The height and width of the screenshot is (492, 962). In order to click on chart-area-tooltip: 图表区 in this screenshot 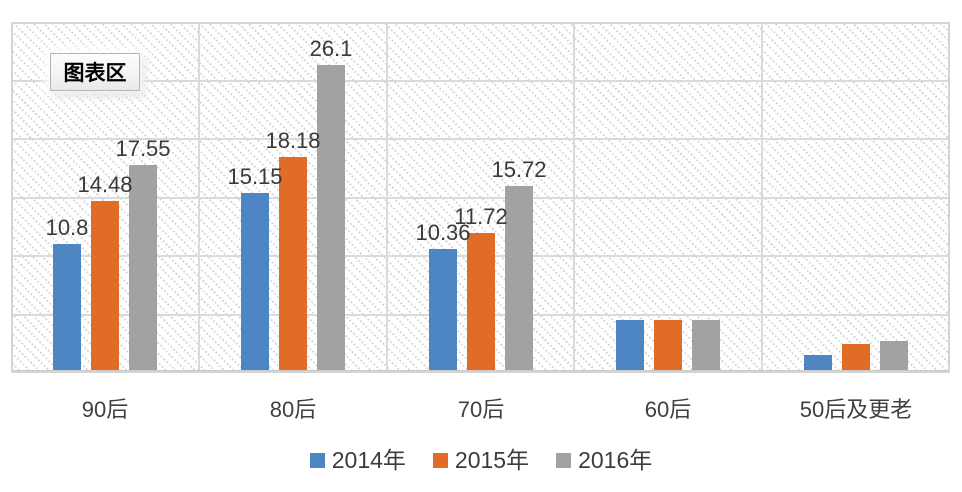, I will do `click(95, 72)`.